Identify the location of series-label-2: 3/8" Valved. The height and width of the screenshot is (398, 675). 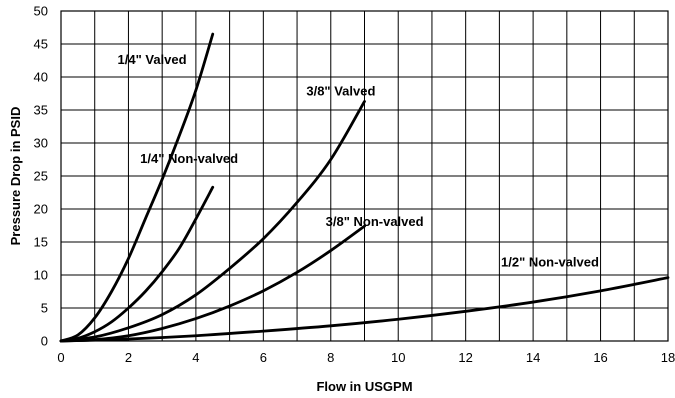
(340, 90).